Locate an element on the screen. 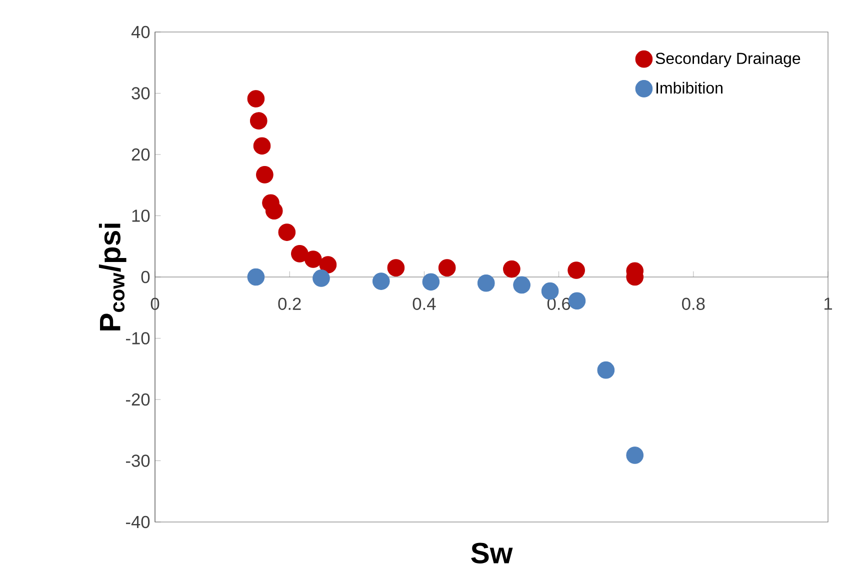 Image resolution: width=845 pixels, height=578 pixels. x-tick-label: 0.4 is located at coordinates (424, 304).